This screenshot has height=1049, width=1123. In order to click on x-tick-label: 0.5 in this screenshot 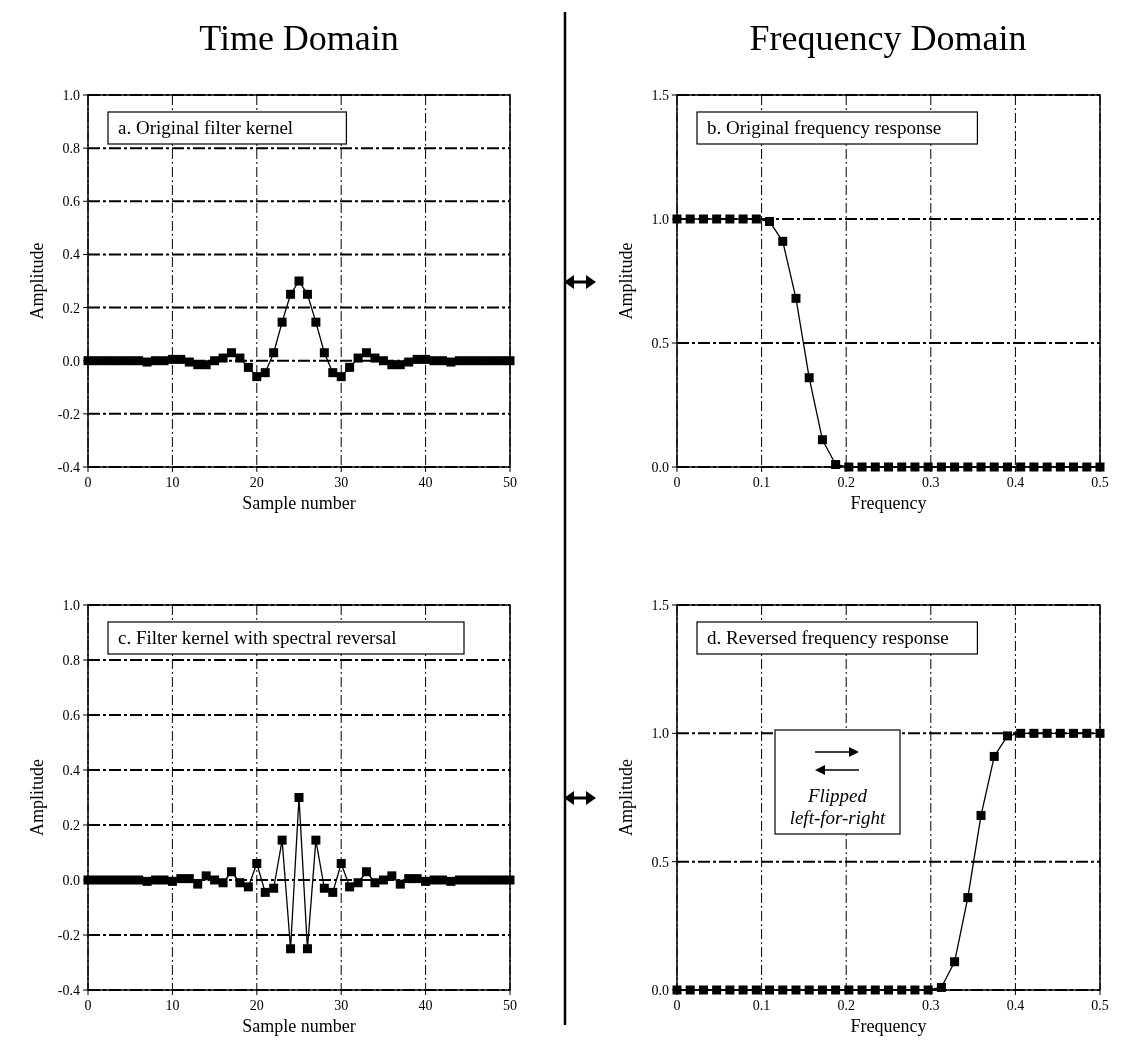, I will do `click(1100, 1005)`.